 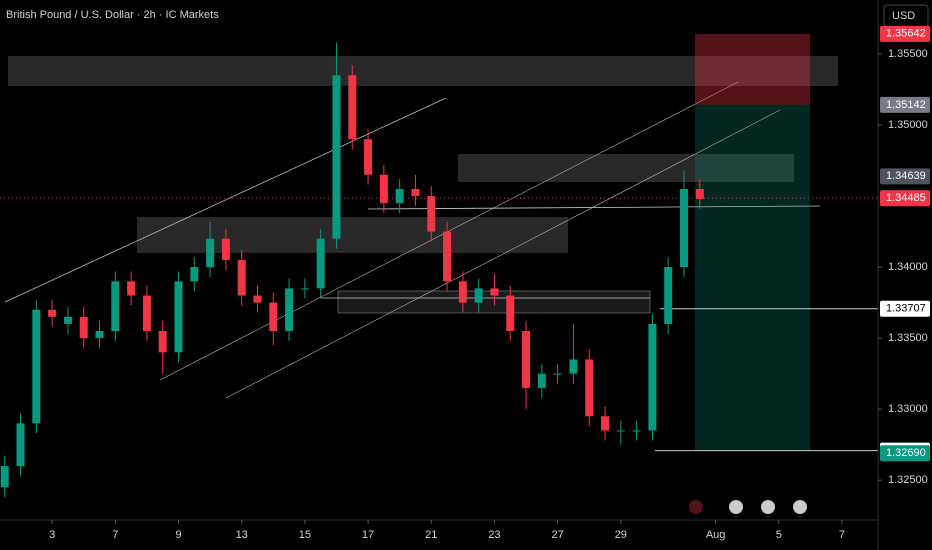 What do you see at coordinates (903, 16) in the screenshot?
I see `currency: USD` at bounding box center [903, 16].